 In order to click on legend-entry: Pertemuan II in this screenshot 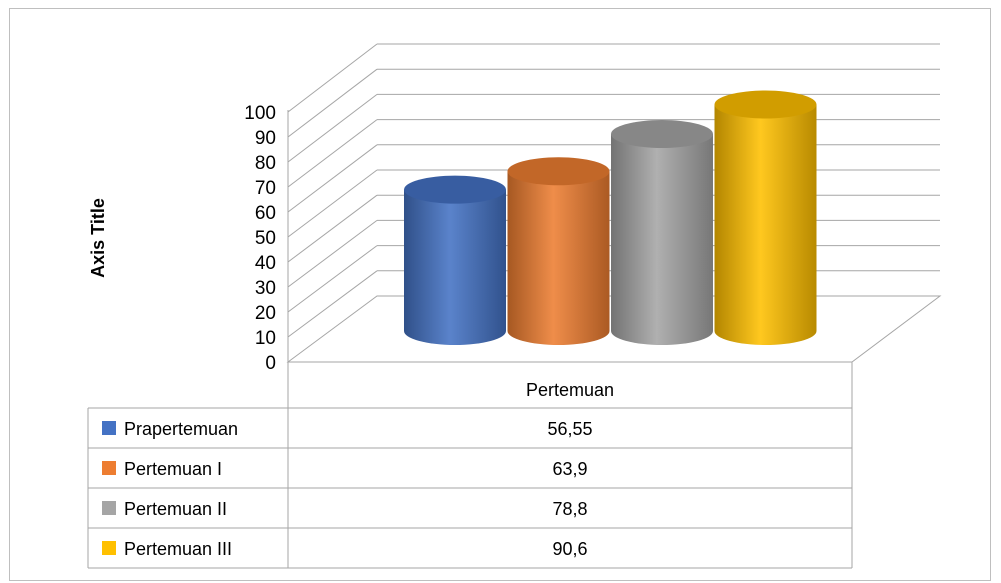, I will do `click(175, 509)`.